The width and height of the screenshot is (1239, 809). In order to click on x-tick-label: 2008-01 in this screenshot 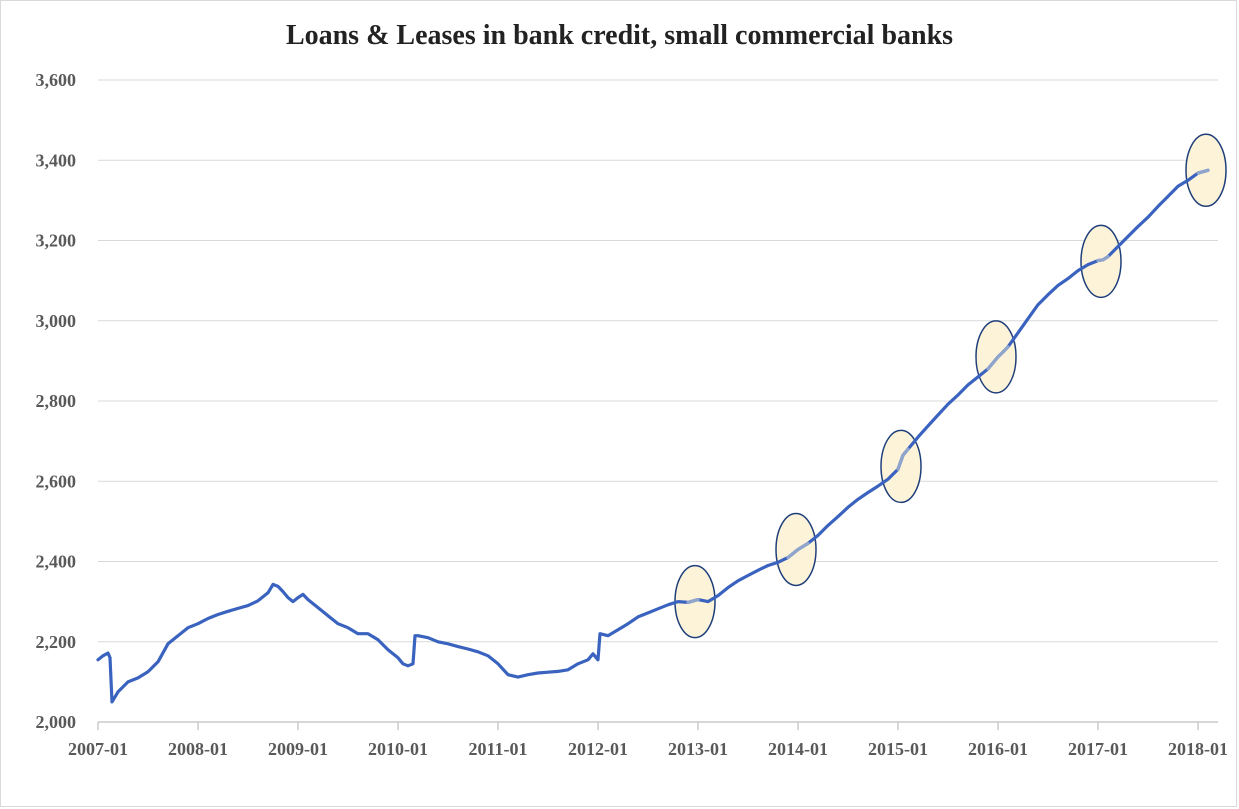, I will do `click(198, 749)`.